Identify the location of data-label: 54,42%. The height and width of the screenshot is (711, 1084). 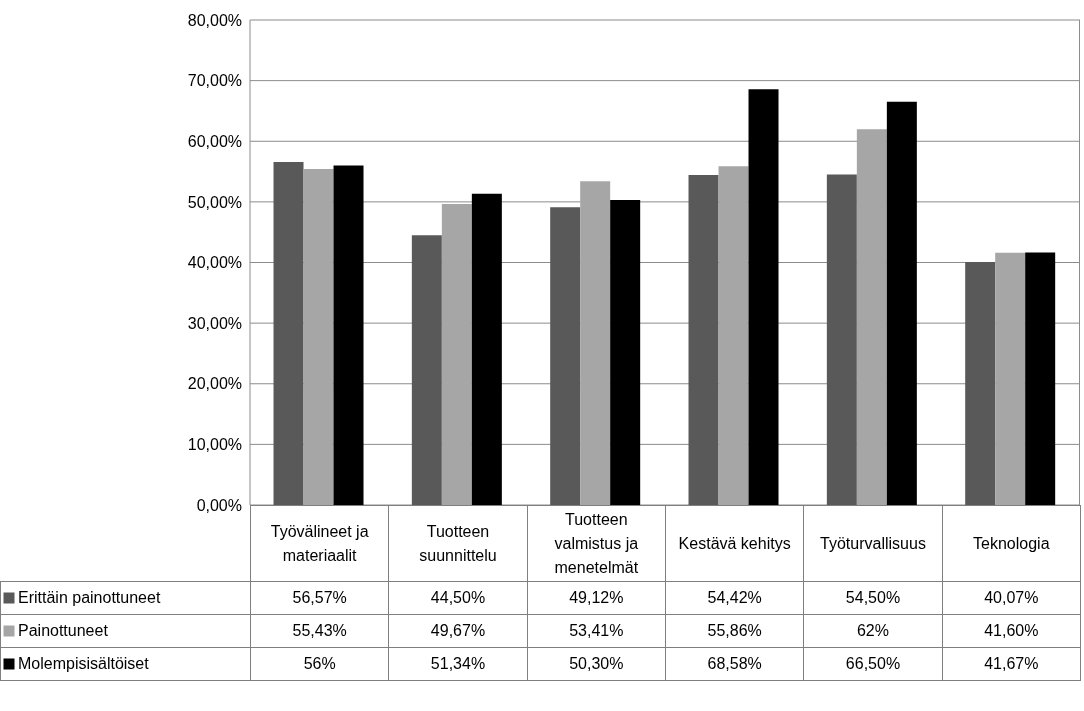
(734, 598).